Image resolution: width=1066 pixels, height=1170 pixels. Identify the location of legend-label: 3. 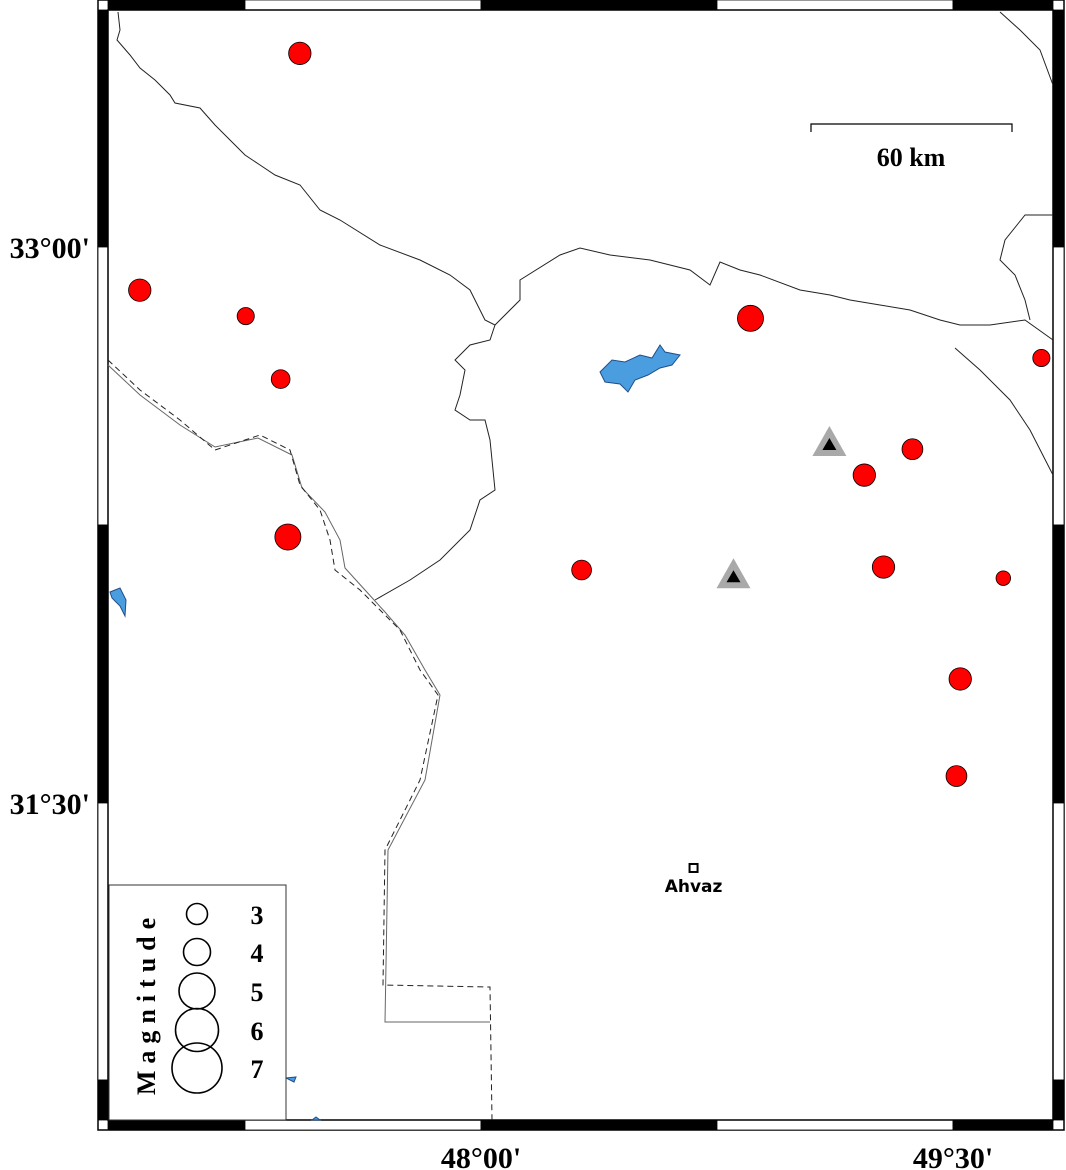
(257, 915).